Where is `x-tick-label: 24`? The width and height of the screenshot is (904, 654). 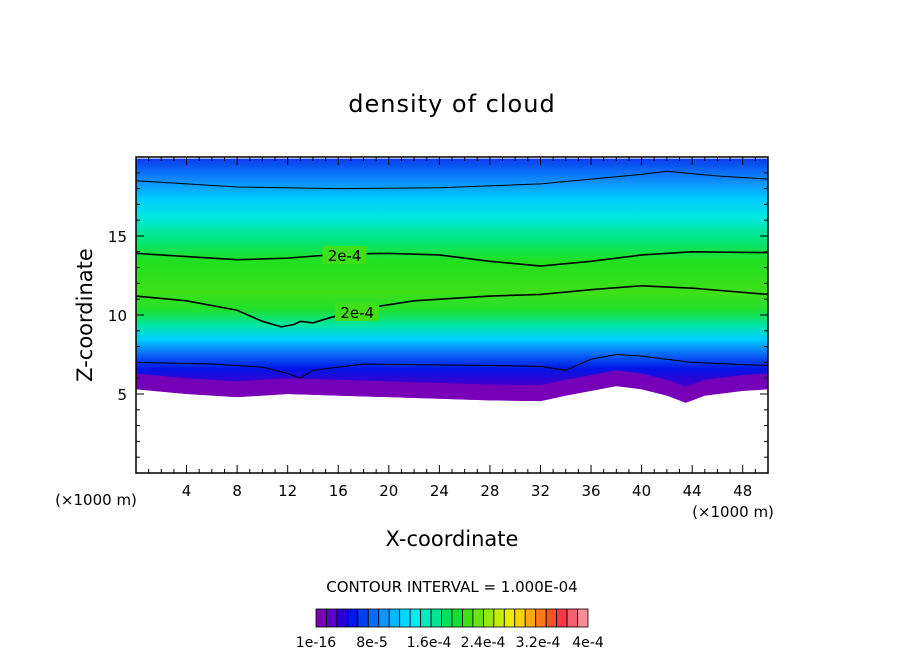 x-tick-label: 24 is located at coordinates (439, 491).